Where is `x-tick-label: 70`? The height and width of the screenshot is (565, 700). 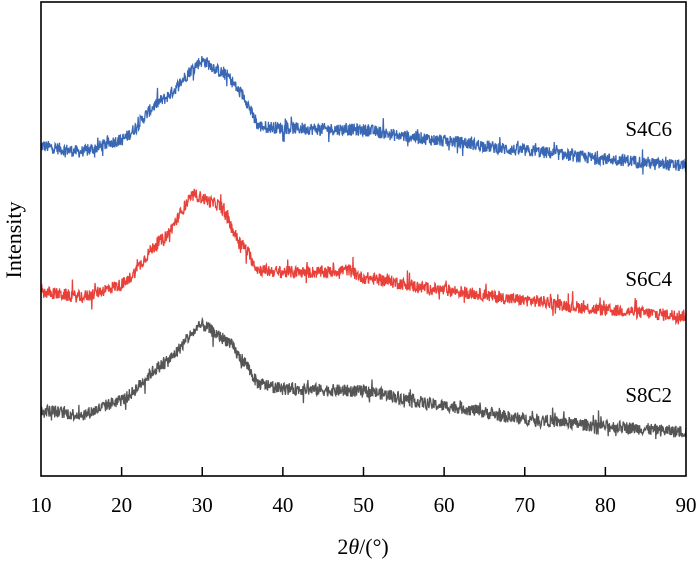
x-tick-label: 70 is located at coordinates (524, 505).